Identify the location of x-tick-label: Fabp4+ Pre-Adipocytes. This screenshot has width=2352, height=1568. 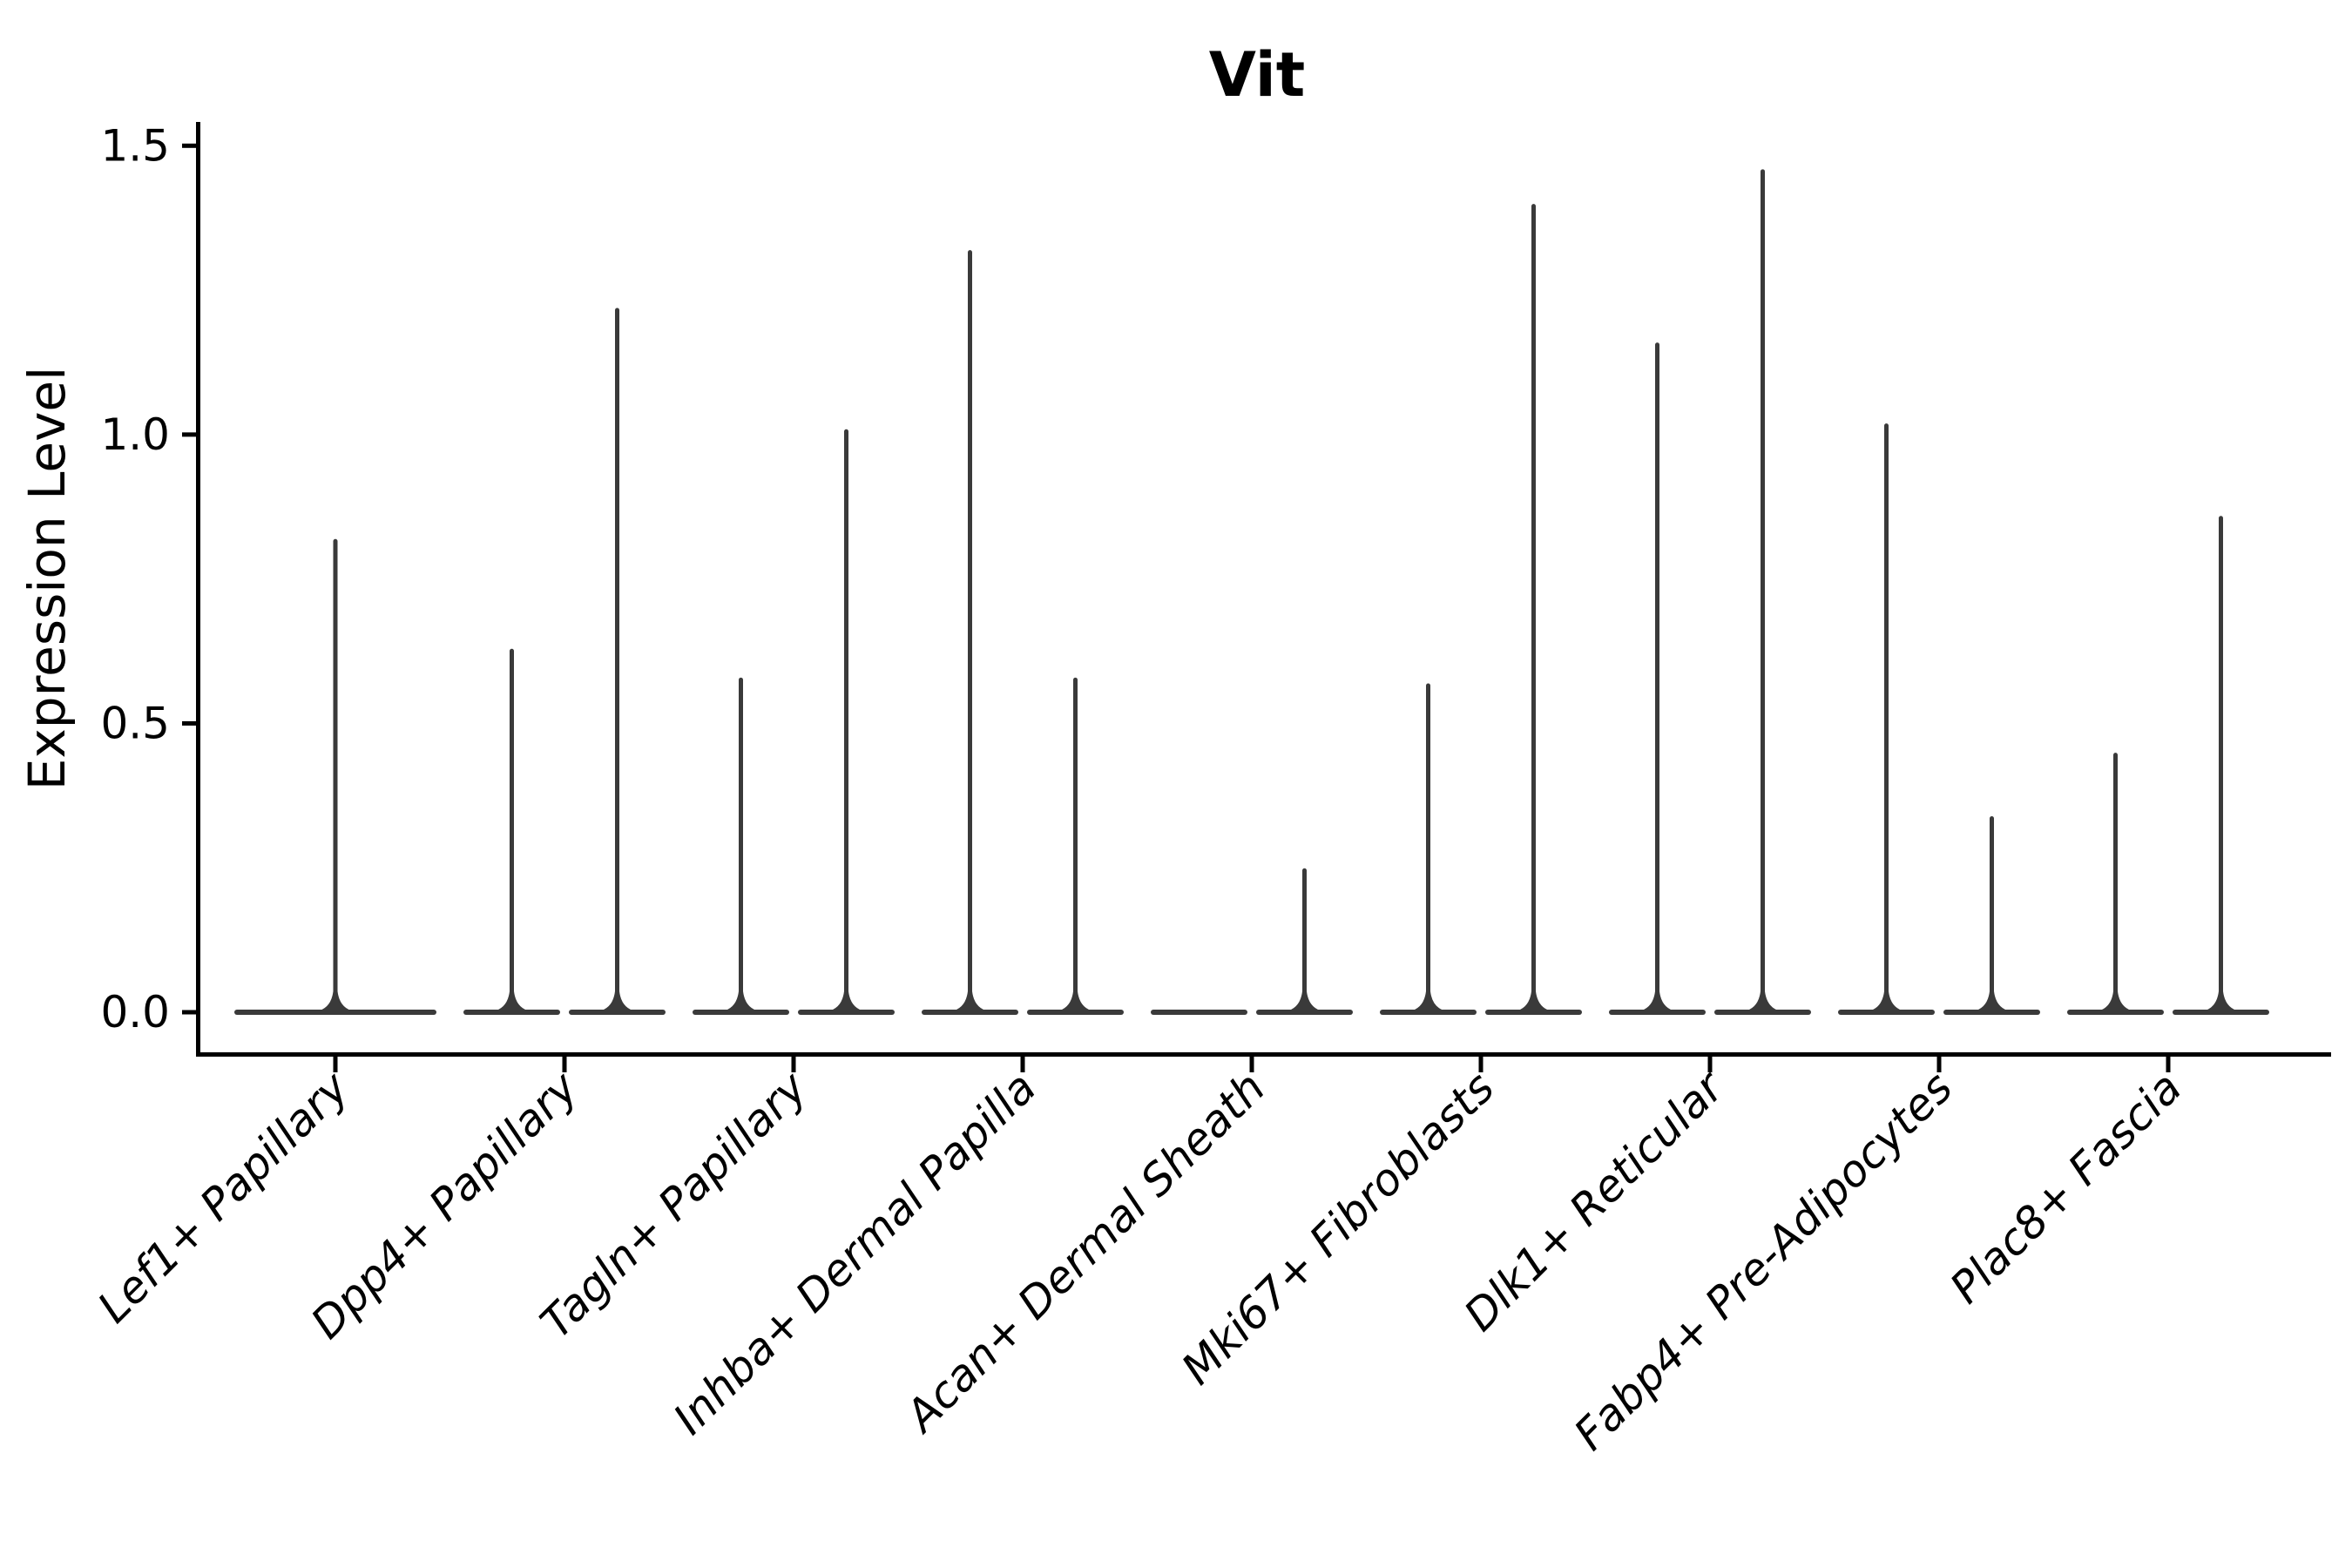
(1764, 1261).